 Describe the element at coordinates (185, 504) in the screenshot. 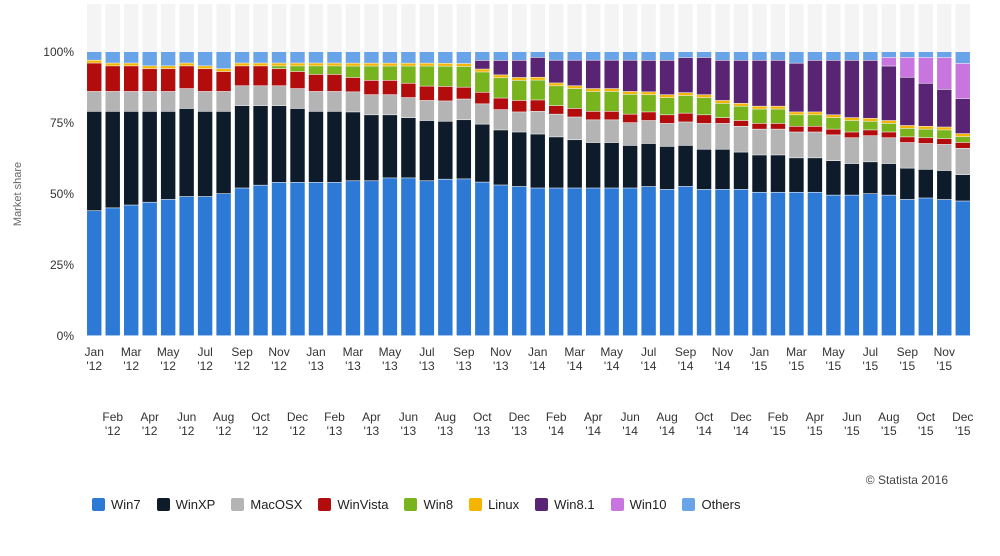

I see `legend-item: WinXP` at that location.